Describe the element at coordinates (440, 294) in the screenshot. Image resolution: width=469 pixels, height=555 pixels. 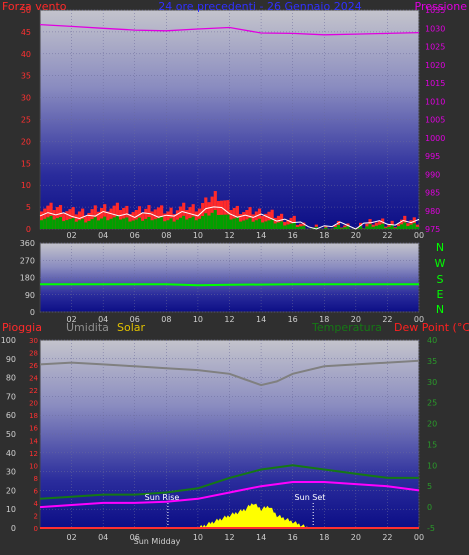
I see `dir-label-e: E` at that location.